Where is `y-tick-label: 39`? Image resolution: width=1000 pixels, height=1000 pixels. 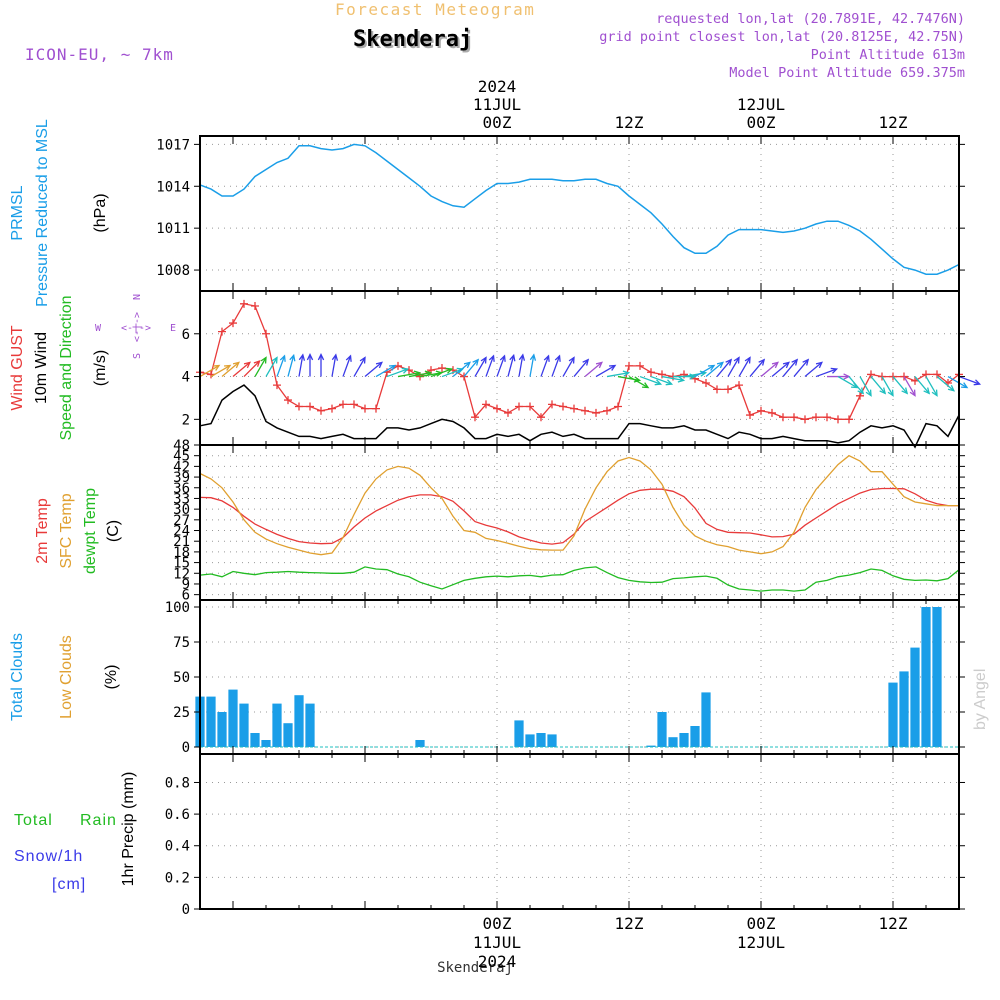
y-tick-label: 39 is located at coordinates (181, 478).